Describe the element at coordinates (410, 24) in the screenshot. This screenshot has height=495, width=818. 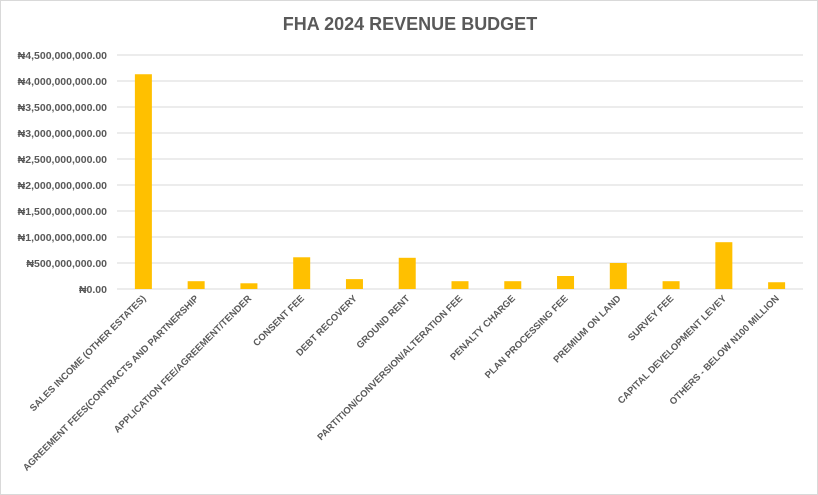
I see `chart-title: FHA 2024 REVENUE BUDGET` at that location.